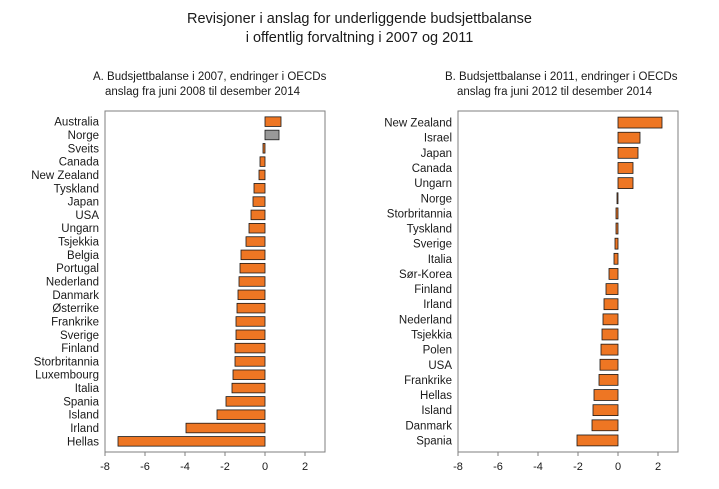 The width and height of the screenshot is (719, 489). I want to click on category-label-a-portugal: Portugal, so click(77, 269).